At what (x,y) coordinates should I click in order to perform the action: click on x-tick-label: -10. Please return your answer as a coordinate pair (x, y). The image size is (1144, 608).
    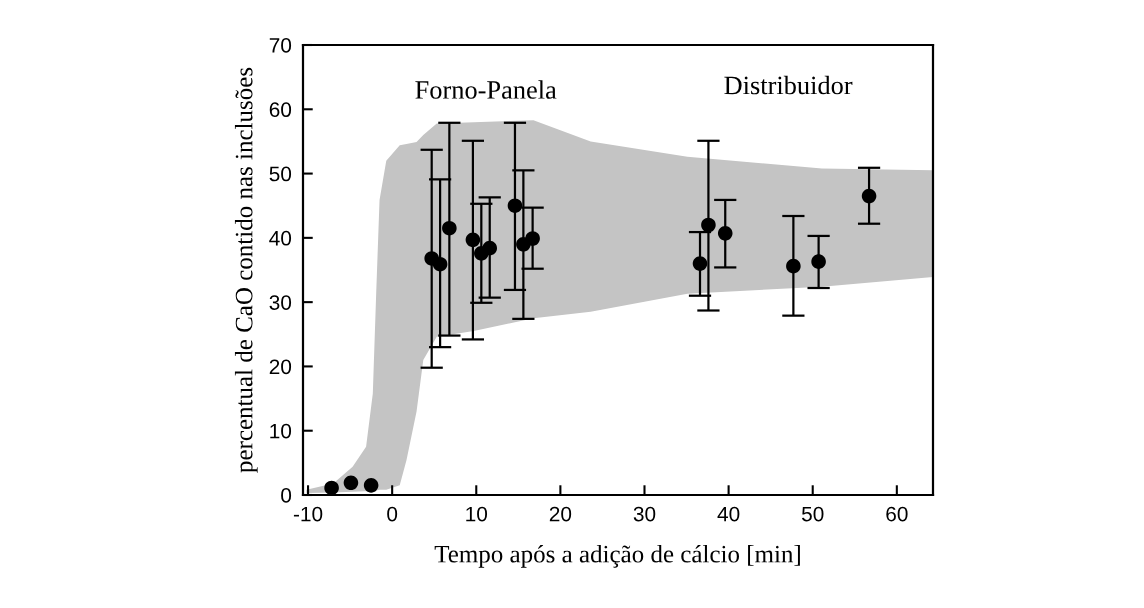
    Looking at the image, I should click on (308, 514).